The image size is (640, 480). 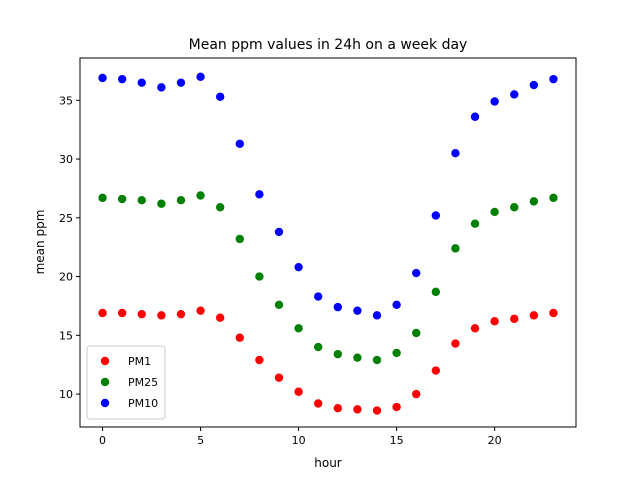 What do you see at coordinates (143, 382) in the screenshot?
I see `legend-label-pm25: PM25` at bounding box center [143, 382].